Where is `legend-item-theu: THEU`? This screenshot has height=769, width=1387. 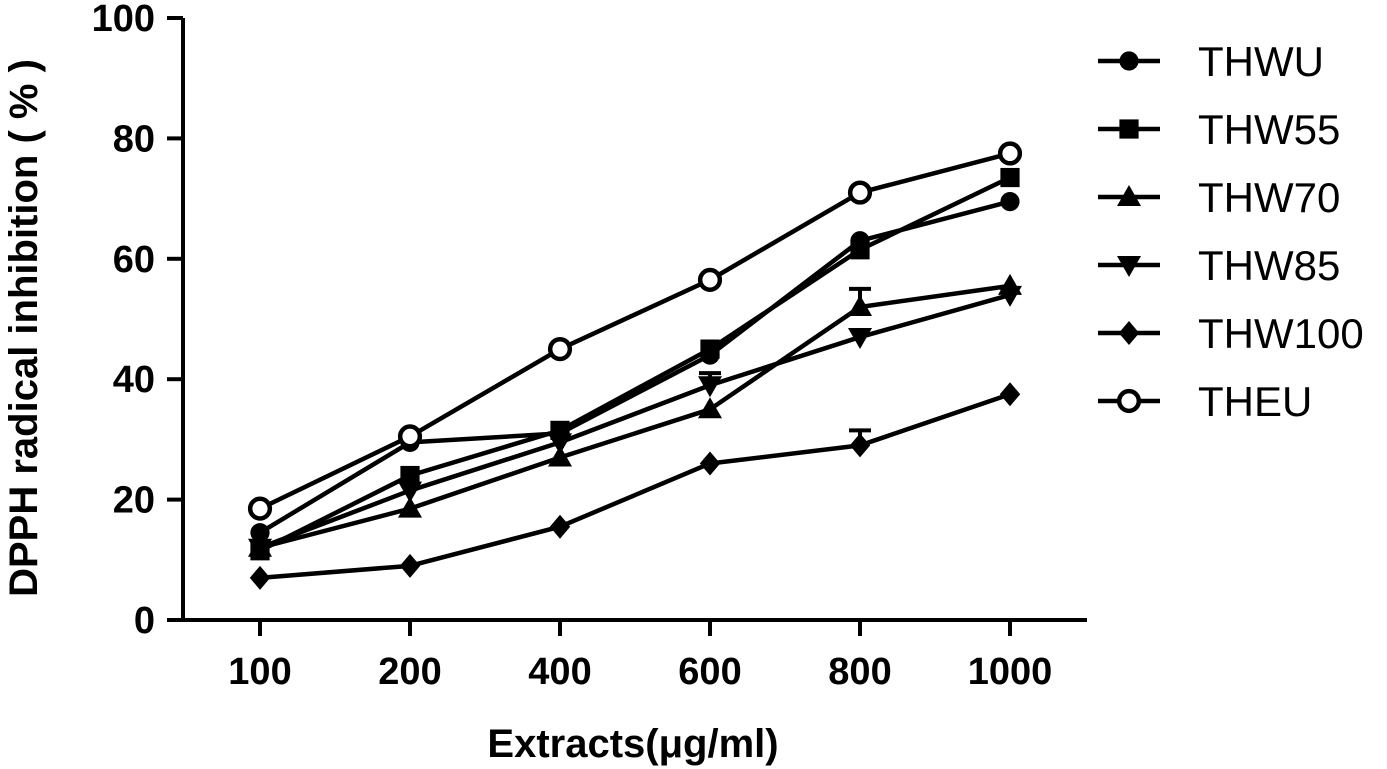
legend-item-theu: THEU is located at coordinates (1205, 401).